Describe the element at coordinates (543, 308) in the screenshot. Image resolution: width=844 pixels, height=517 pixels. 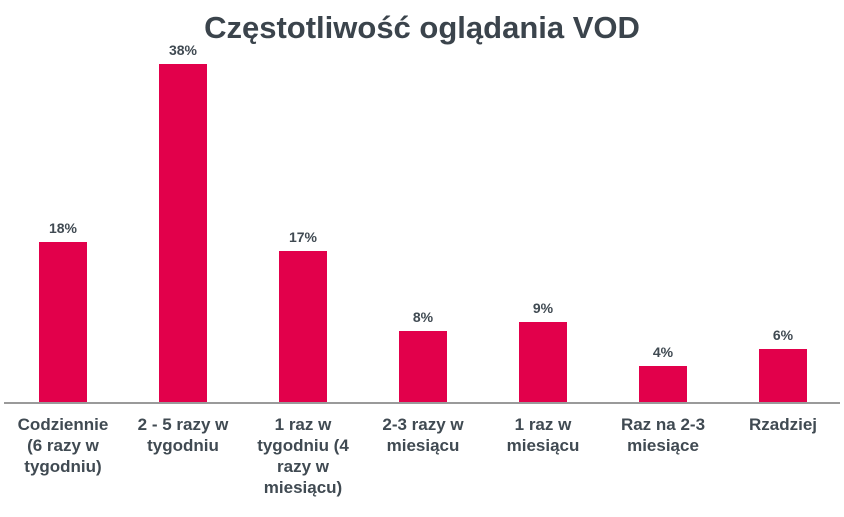
I see `data-label: 9%` at that location.